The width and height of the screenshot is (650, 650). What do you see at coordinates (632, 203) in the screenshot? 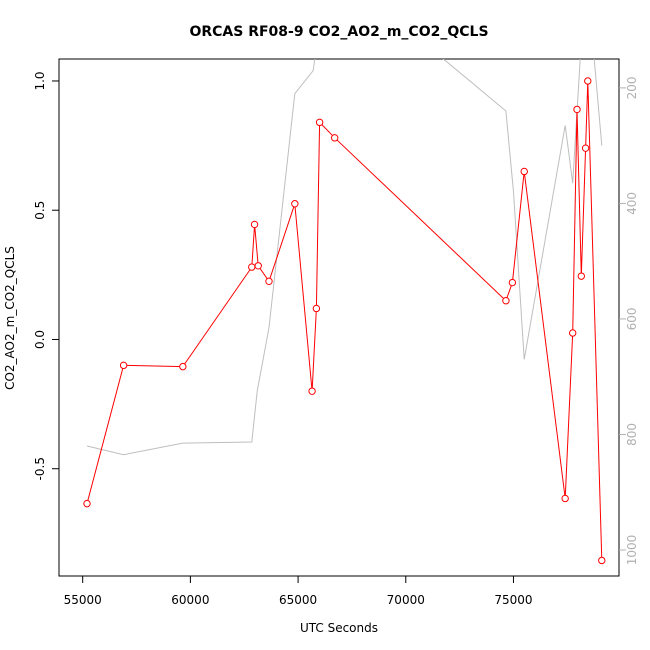
I see `right-y-tick-label: 400` at bounding box center [632, 203].